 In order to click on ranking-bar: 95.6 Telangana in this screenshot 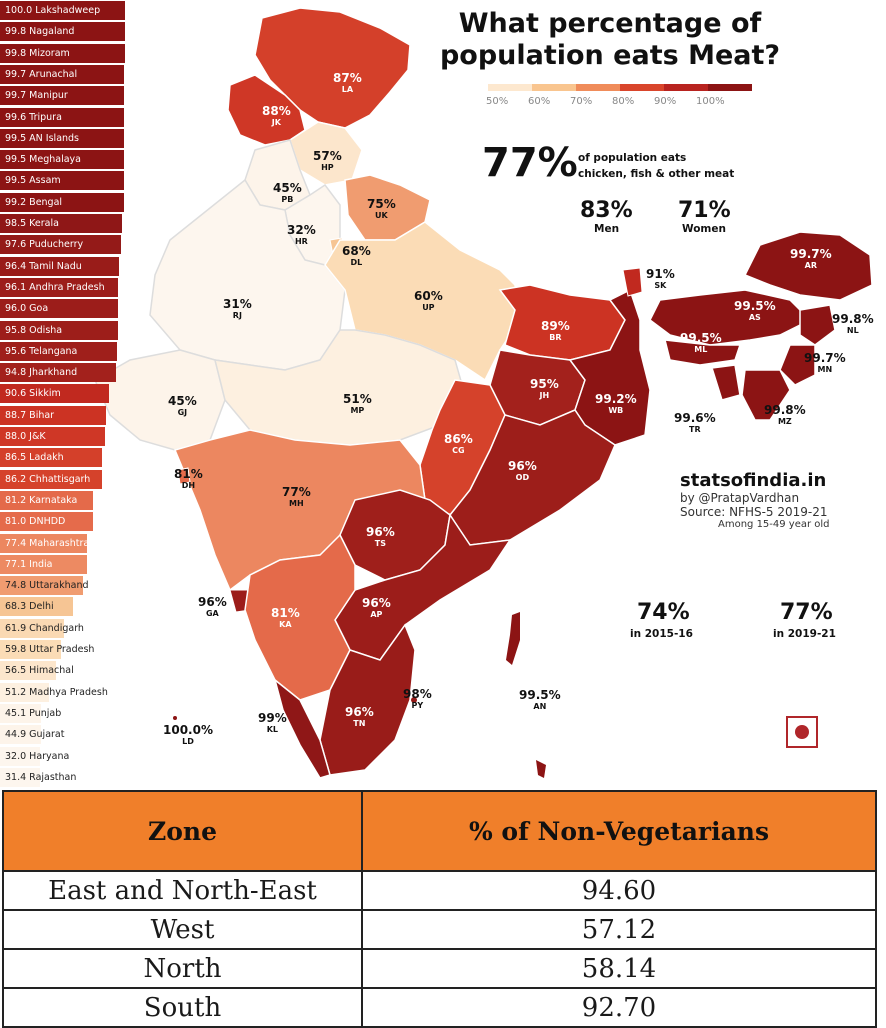, I will do `click(59, 351)`.